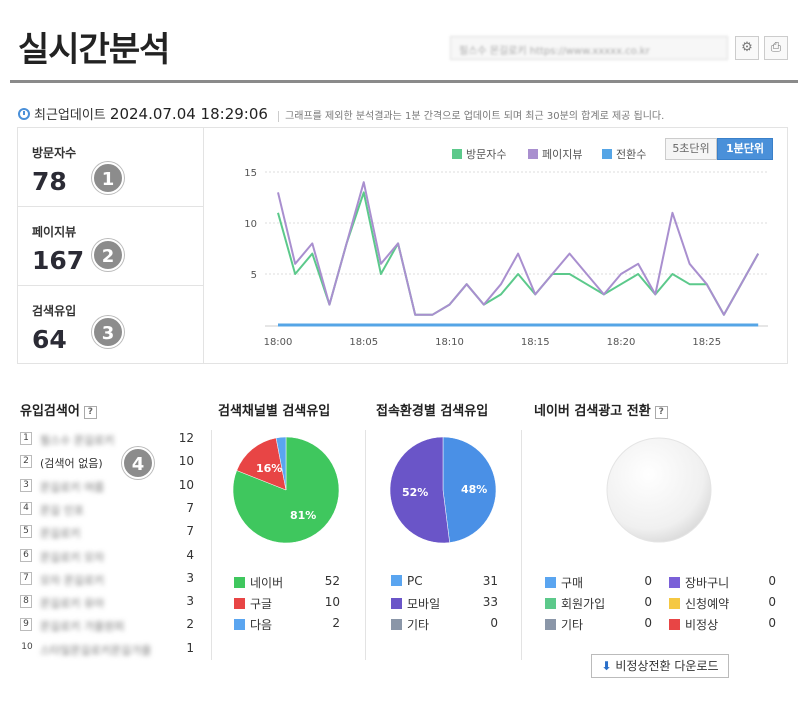  What do you see at coordinates (706, 342) in the screenshot?
I see `x-tick-label: 18:25` at bounding box center [706, 342].